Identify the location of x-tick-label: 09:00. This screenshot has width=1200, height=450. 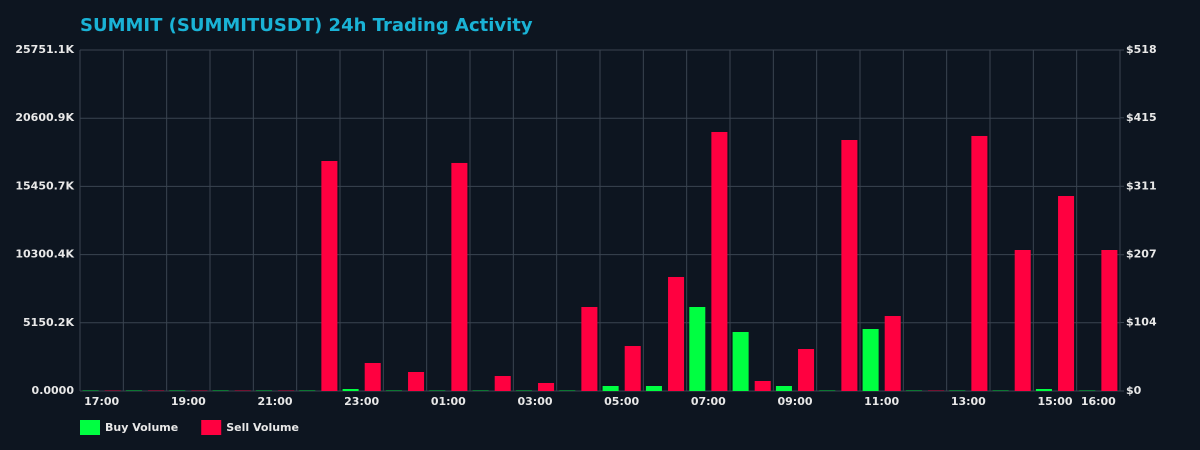
(794, 401).